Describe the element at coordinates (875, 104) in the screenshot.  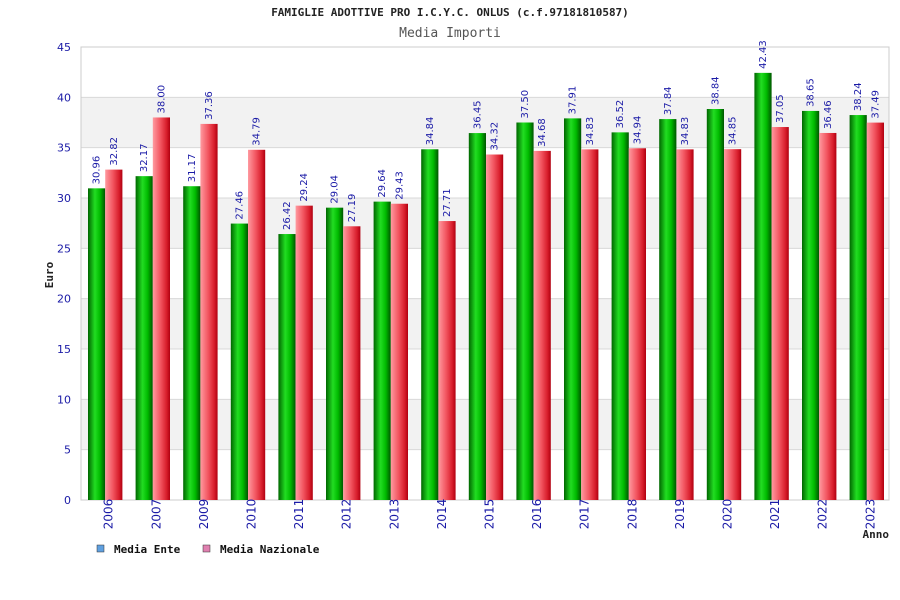
I see `data-label-media-nazionale: 37.49` at that location.